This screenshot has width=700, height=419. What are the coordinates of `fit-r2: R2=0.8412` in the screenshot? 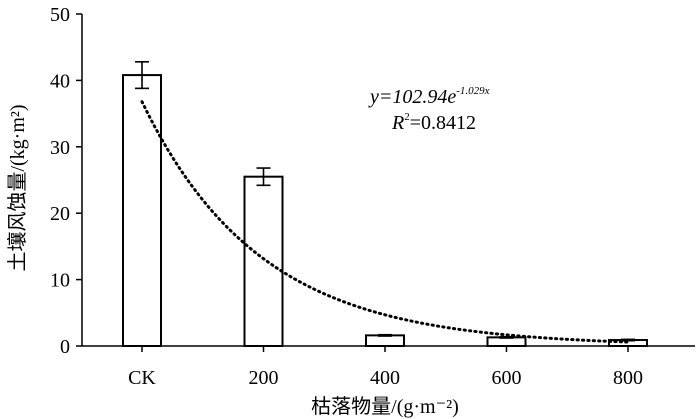 It's located at (433, 122).